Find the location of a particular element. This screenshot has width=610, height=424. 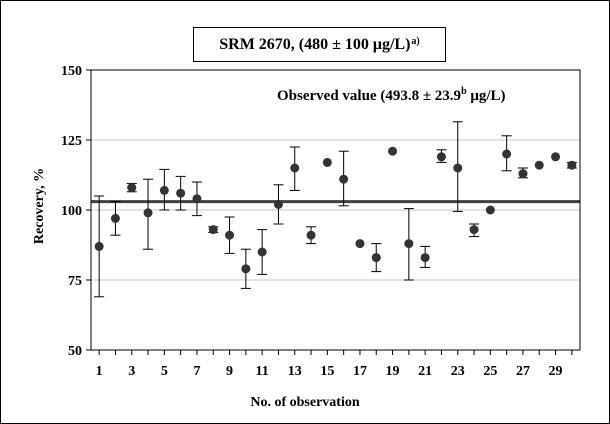

x-tick-label: 3 is located at coordinates (131, 371).